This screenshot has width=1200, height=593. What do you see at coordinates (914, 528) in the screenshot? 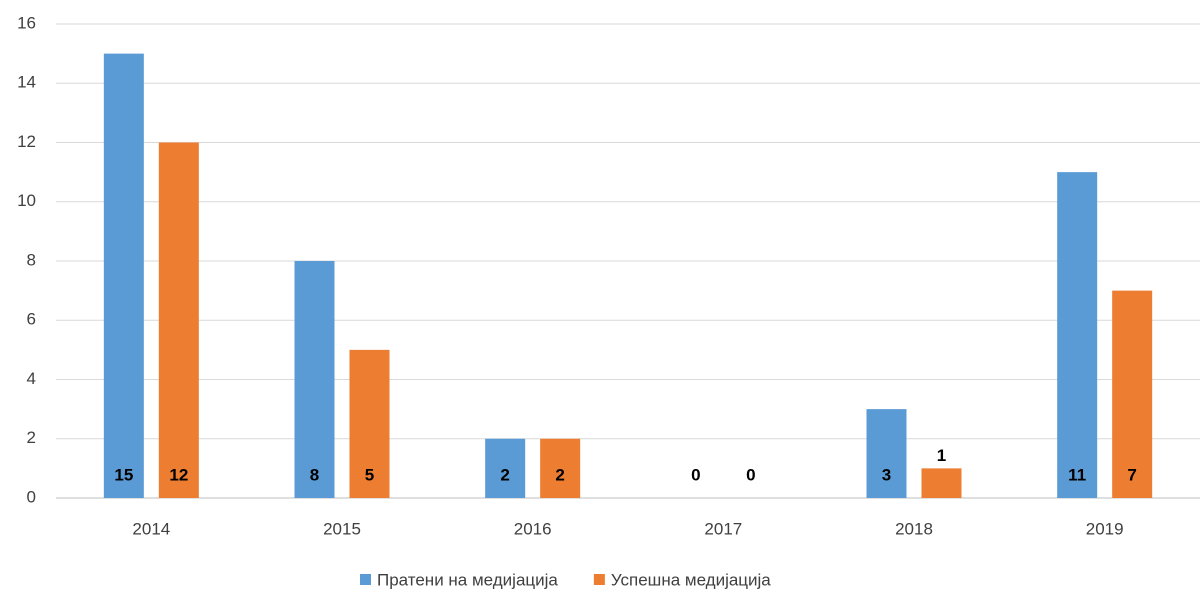
I see `x-tick-label: 2018` at bounding box center [914, 528].